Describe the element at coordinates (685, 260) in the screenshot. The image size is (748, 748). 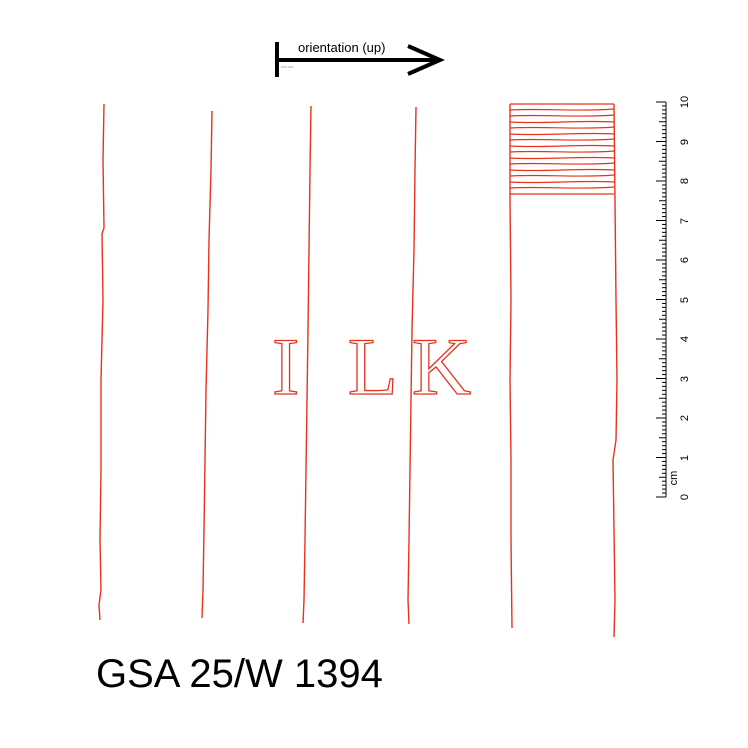
I see `scale-label-6: 6` at that location.